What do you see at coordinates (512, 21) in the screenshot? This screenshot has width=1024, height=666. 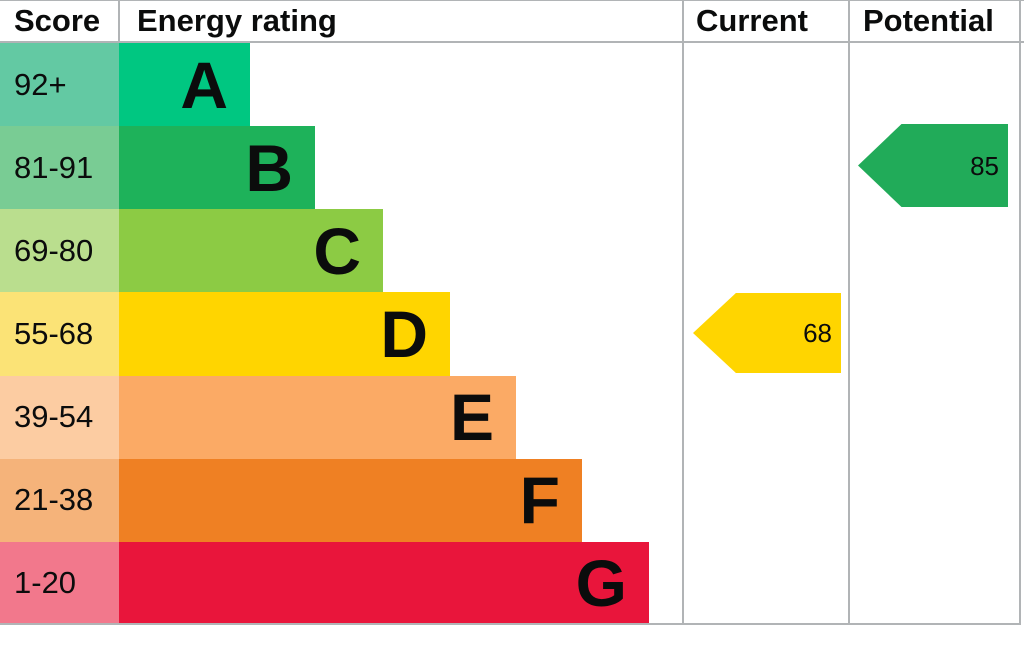 I see `chart-header-row: Score Energy rating Current Potential` at bounding box center [512, 21].